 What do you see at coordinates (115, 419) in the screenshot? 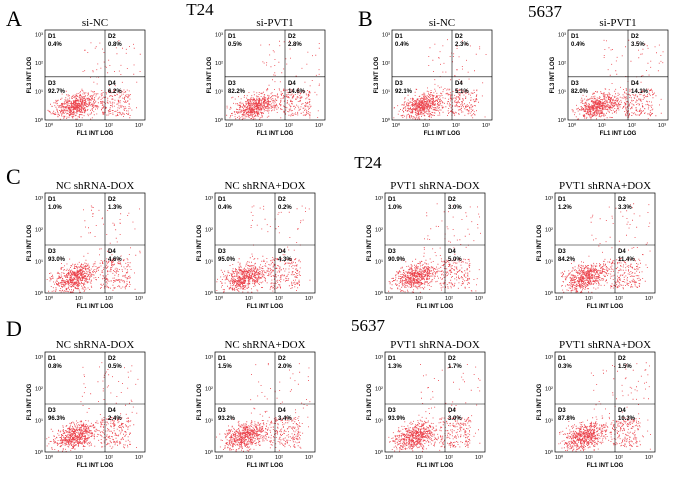
I see `quadrant-percent: 2.4%` at bounding box center [115, 419].